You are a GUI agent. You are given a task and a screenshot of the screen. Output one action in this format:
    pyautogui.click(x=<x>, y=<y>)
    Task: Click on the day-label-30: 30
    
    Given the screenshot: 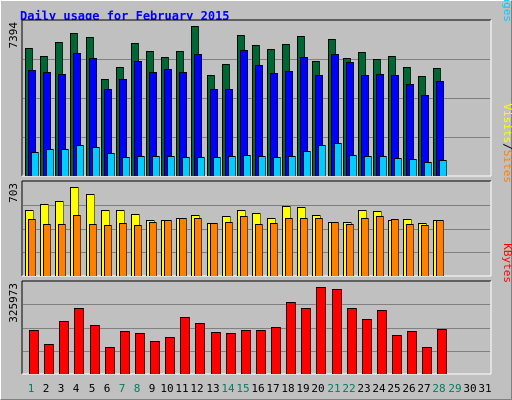 What is the action you would take?
    pyautogui.click(x=469, y=388)
    